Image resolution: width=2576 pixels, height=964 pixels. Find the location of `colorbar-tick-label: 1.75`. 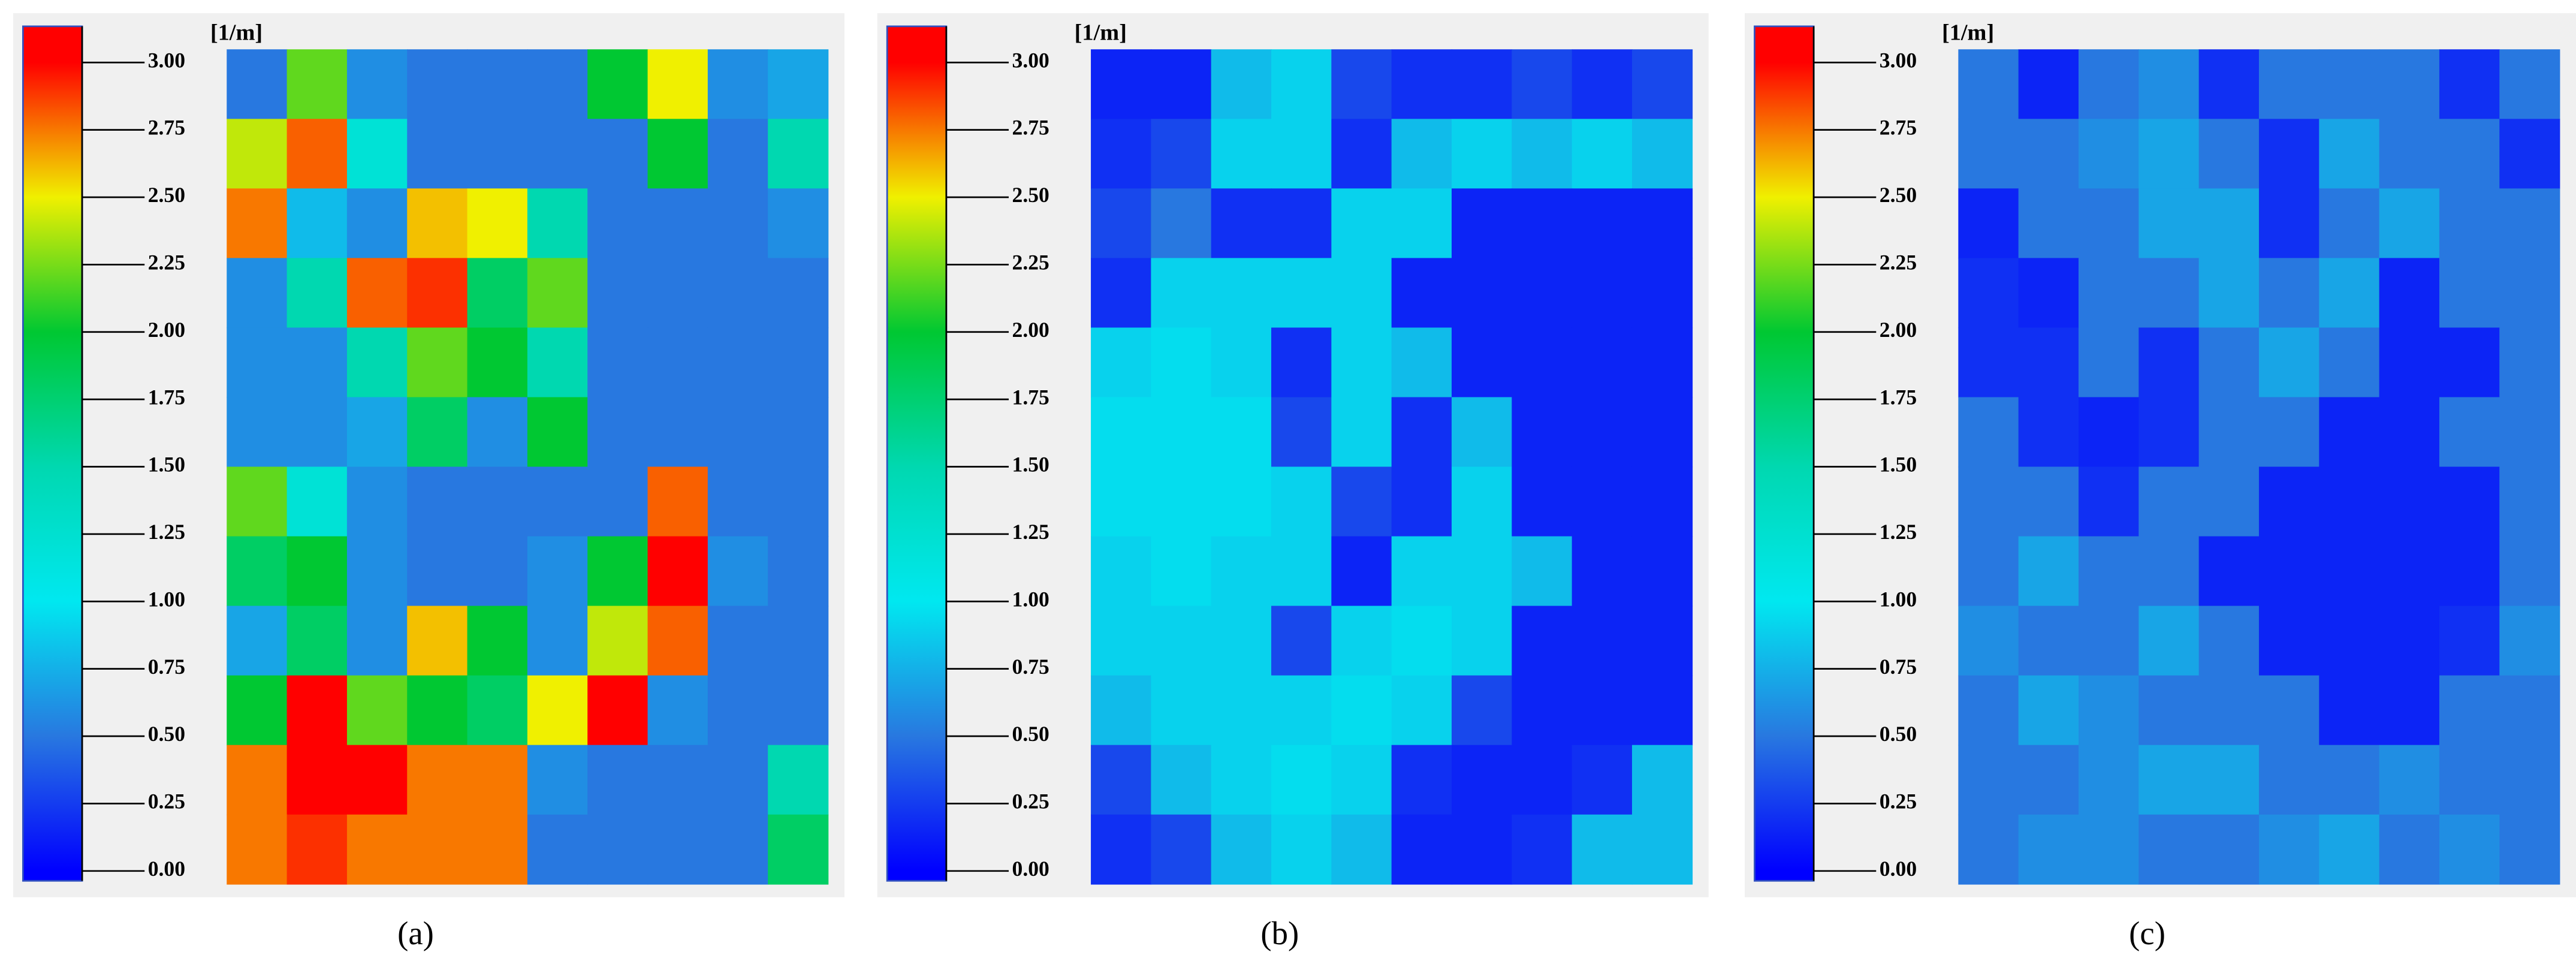

colorbar-tick-label: 1.75 is located at coordinates (1898, 397).